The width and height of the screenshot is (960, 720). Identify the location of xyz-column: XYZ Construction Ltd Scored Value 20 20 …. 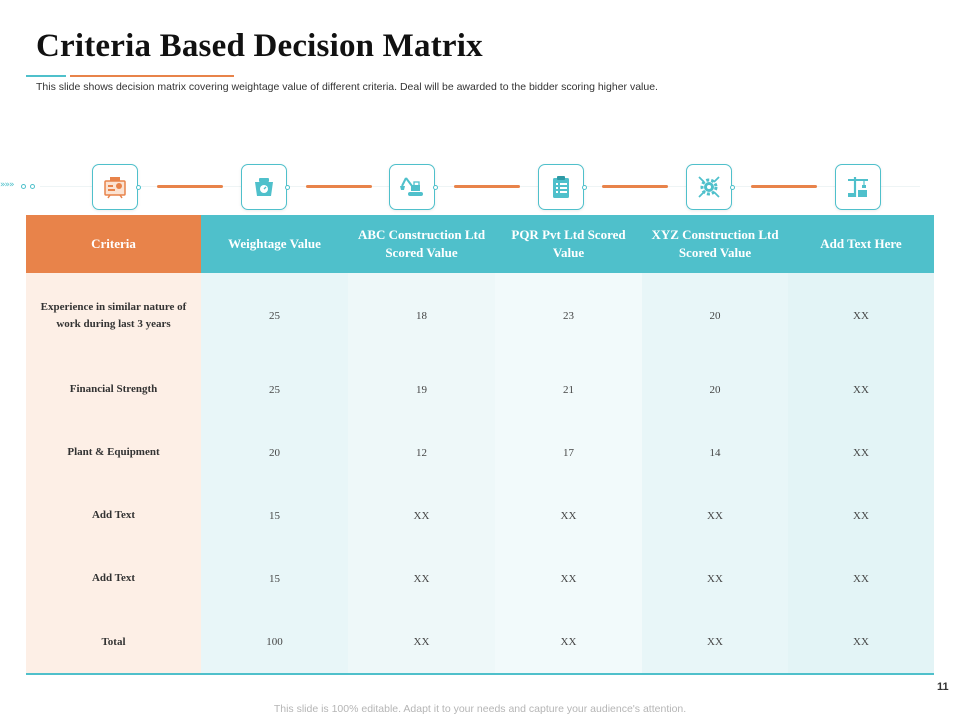
(715, 444).